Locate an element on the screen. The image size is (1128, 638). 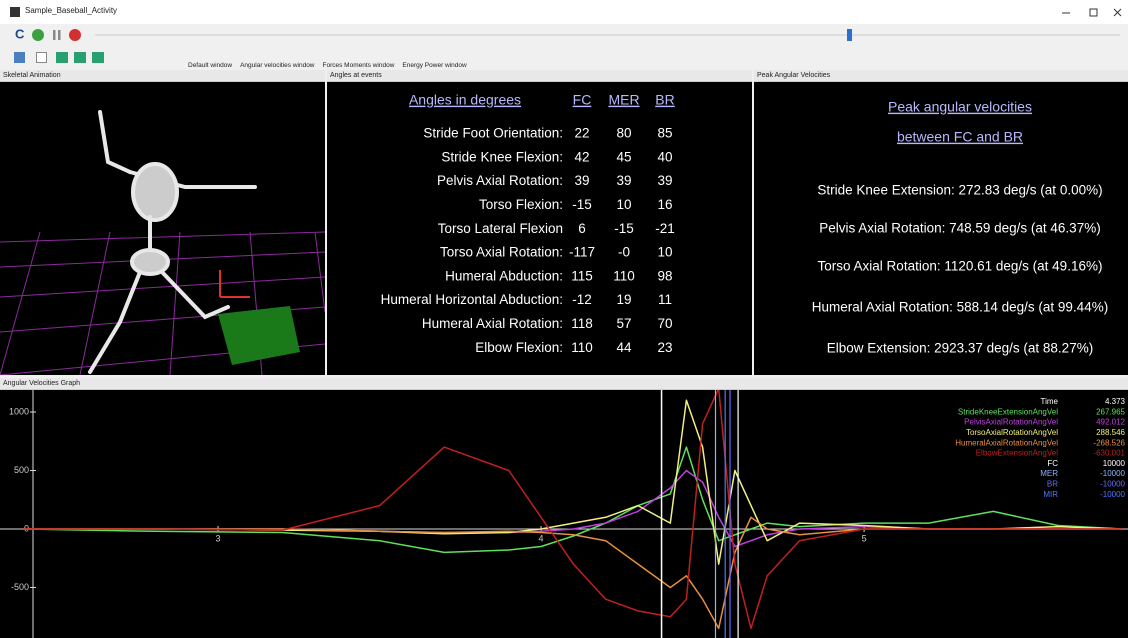
legend-value: -630.001 is located at coordinates (1109, 453).